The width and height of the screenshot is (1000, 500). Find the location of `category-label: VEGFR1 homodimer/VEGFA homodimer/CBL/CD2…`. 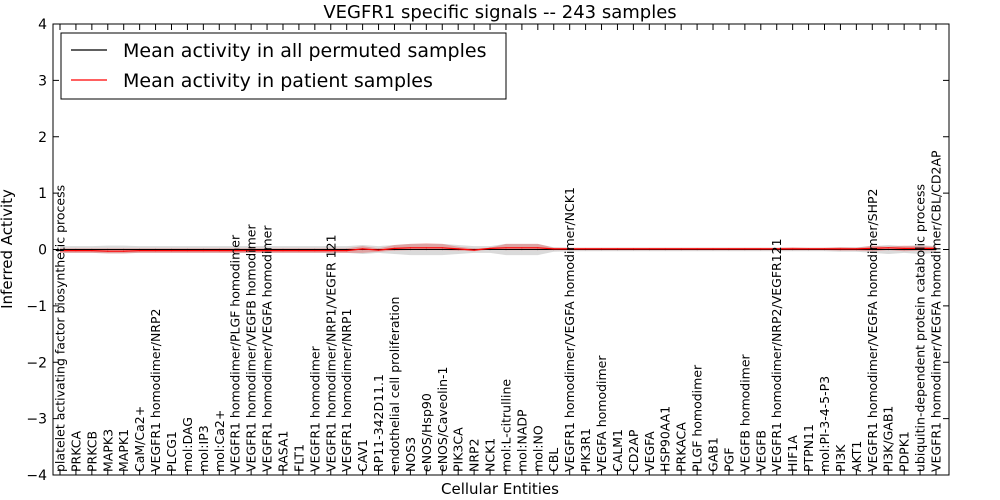

category-label: VEGFR1 homodimer/VEGFA homodimer/CBL/CD2… is located at coordinates (936, 311).